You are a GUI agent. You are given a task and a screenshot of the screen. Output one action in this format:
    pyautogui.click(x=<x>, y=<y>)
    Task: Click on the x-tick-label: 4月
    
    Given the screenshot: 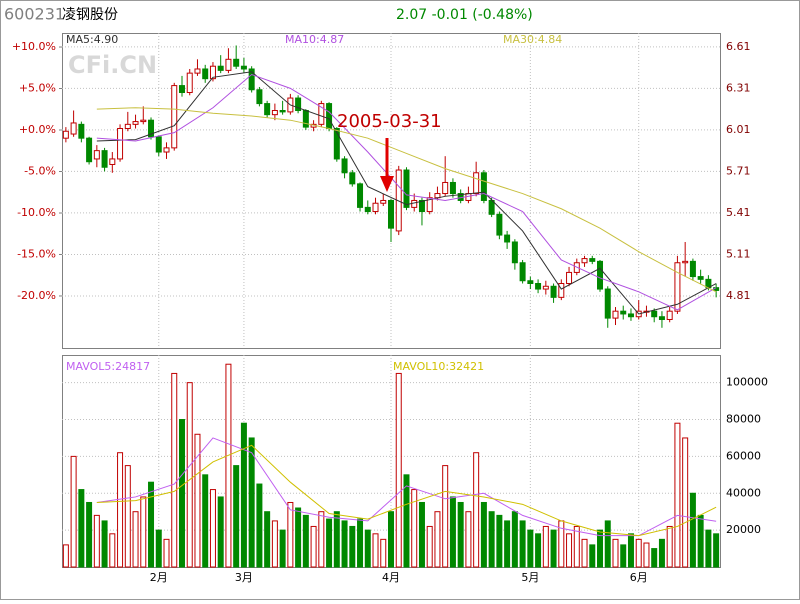 What is the action you would take?
    pyautogui.click(x=391, y=577)
    